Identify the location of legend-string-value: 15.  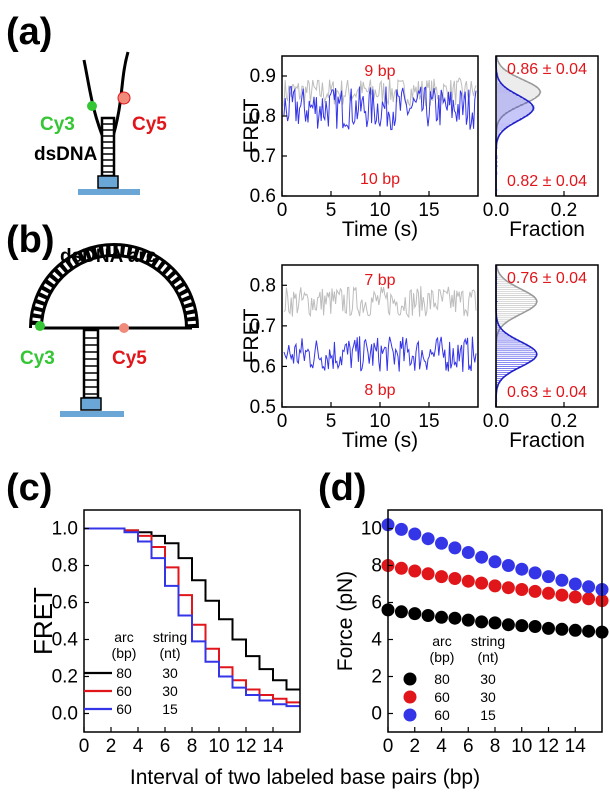
(170, 709).